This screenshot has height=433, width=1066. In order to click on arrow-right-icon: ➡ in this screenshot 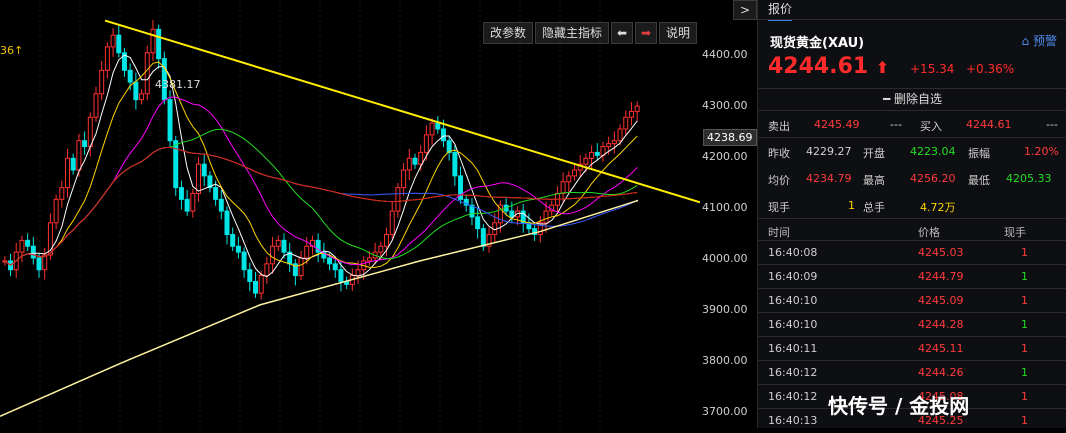, I will do `click(645, 33)`.